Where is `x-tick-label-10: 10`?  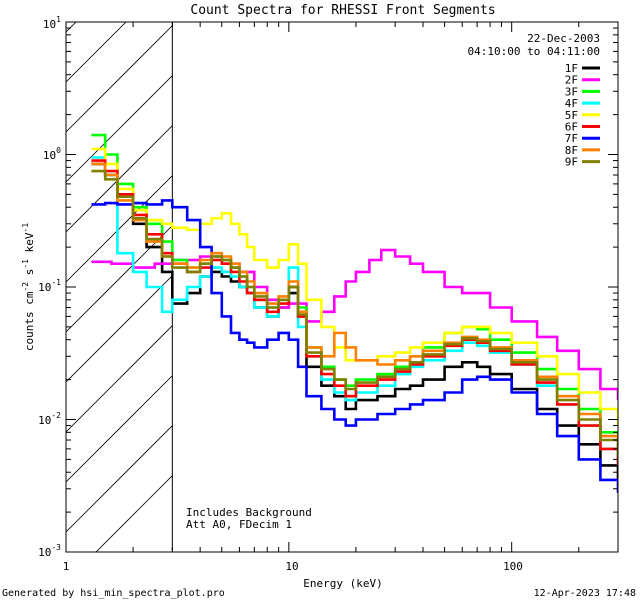
x-tick-label-10: 10 is located at coordinates (291, 566).